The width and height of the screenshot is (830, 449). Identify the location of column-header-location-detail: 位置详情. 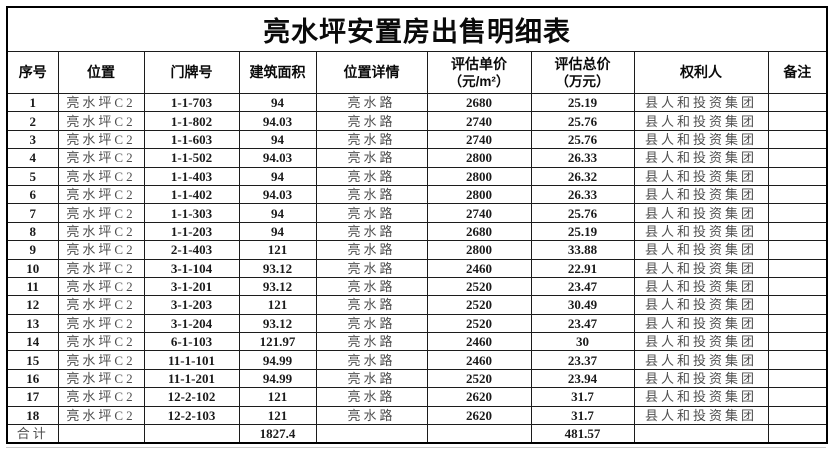
(371, 72).